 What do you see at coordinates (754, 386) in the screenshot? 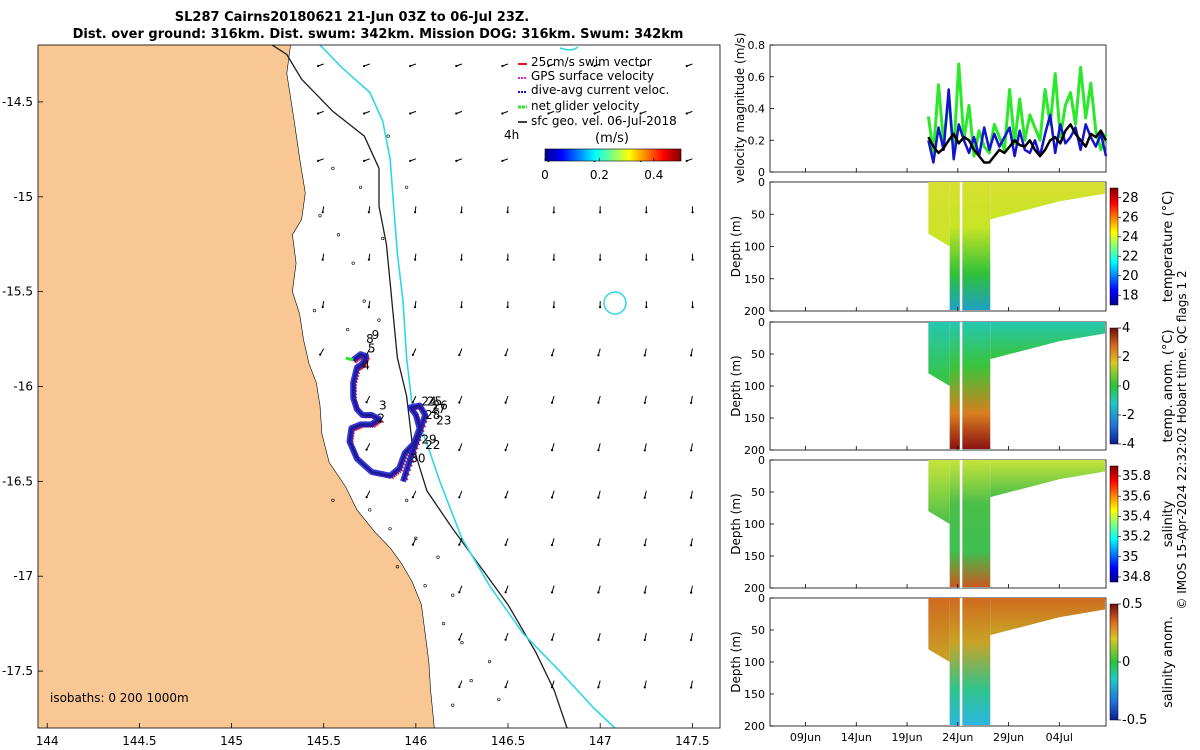
I see `section-y-tick-label: 100` at bounding box center [754, 386].